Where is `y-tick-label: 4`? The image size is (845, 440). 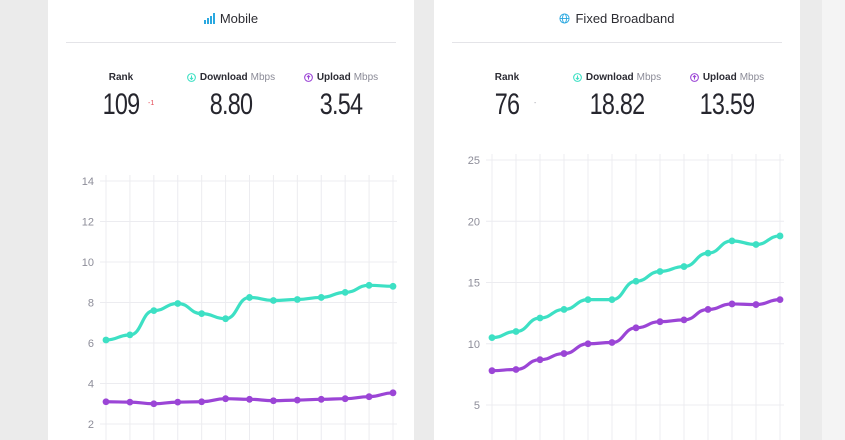
y-tick-label: 4 is located at coordinates (91, 385).